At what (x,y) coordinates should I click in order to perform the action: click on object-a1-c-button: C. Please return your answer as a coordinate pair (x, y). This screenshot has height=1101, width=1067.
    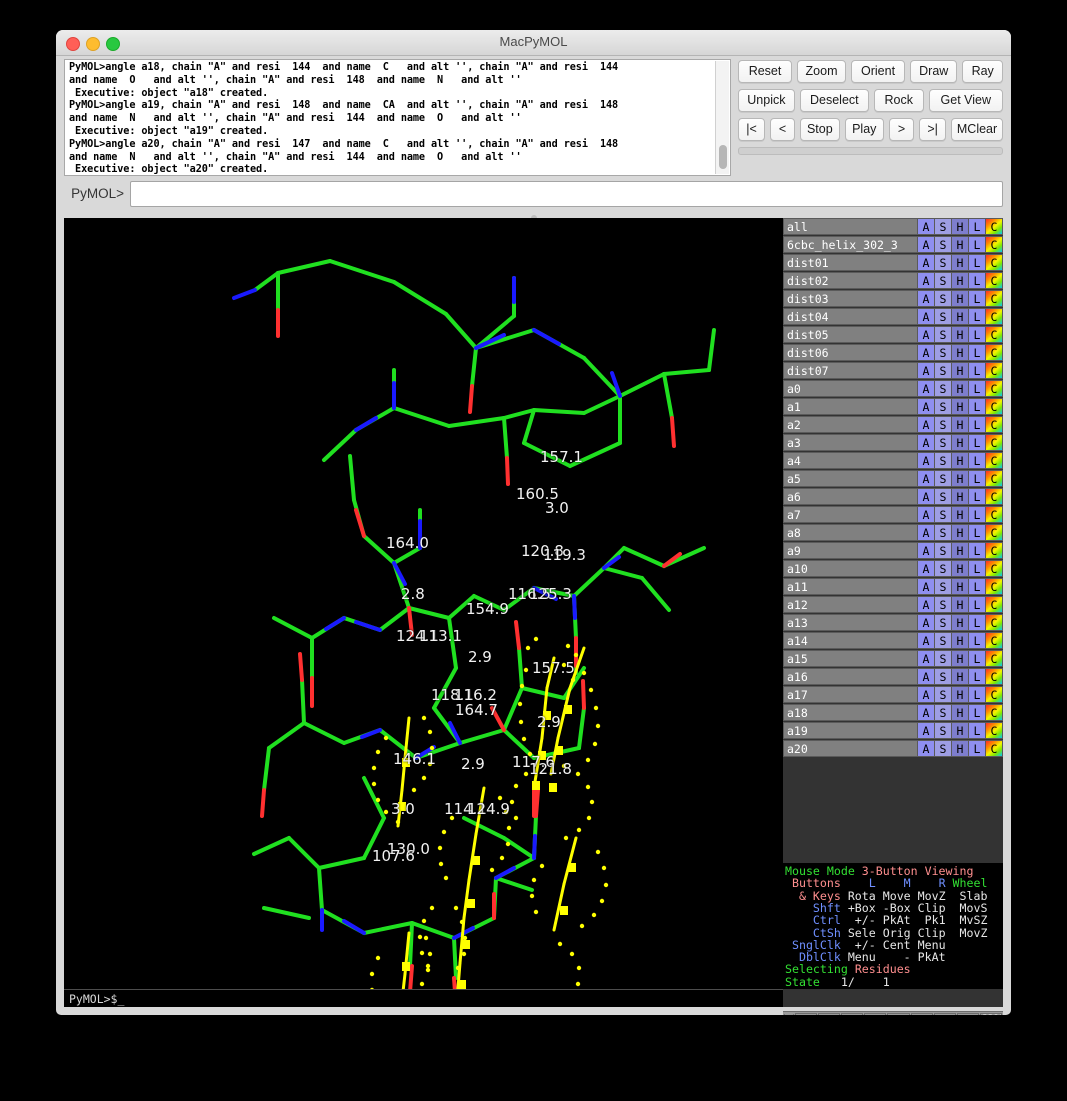
    Looking at the image, I should click on (994, 406).